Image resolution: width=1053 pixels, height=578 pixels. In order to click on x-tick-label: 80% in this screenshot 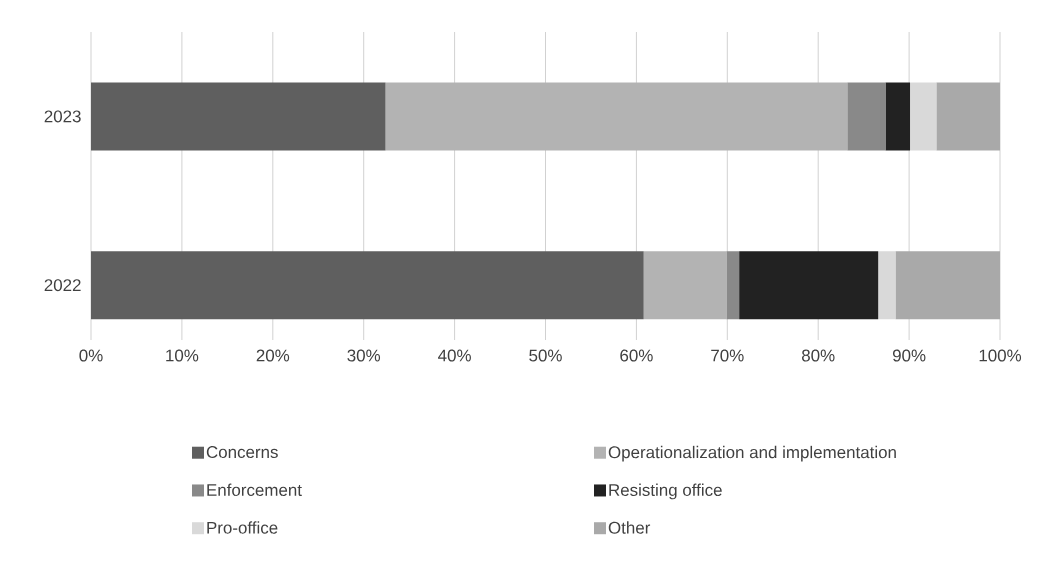, I will do `click(818, 355)`.